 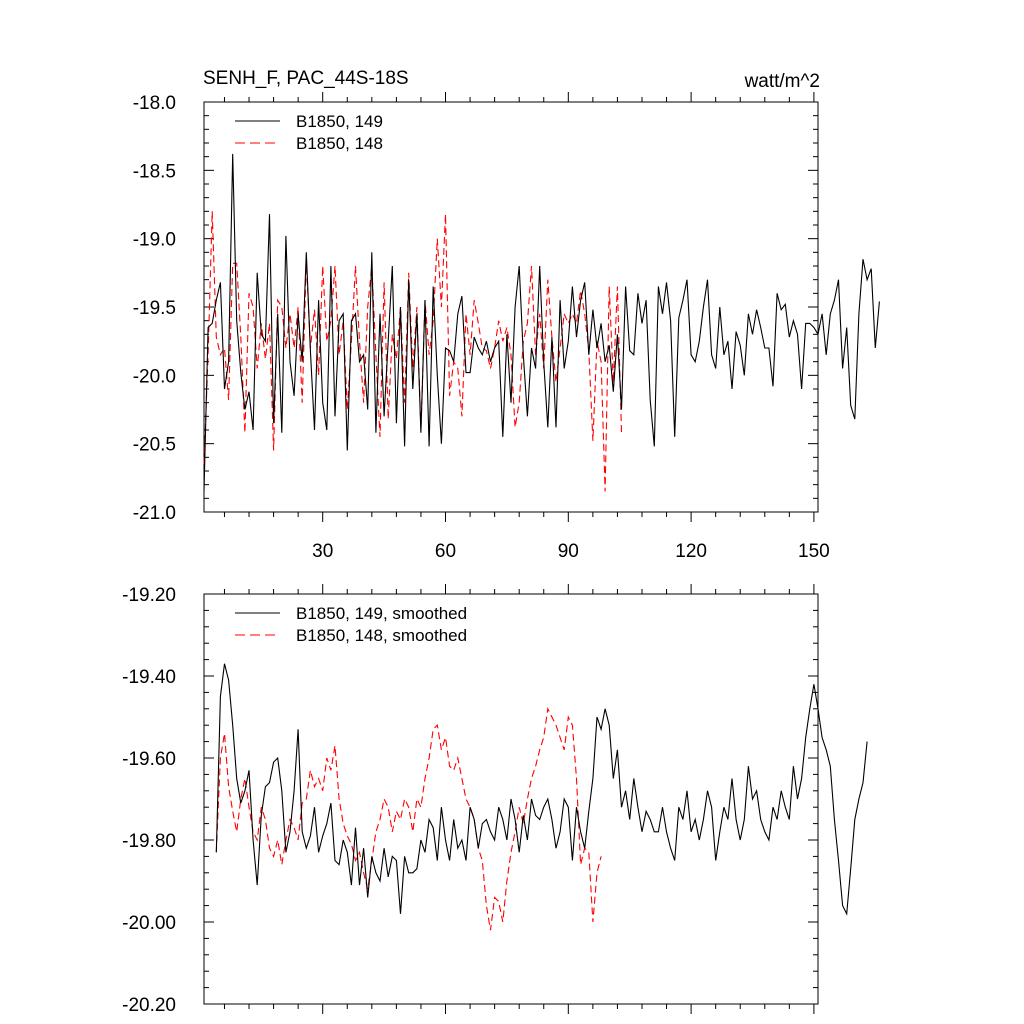 I want to click on legend-label-149: B1850, 149, so click(x=339, y=121).